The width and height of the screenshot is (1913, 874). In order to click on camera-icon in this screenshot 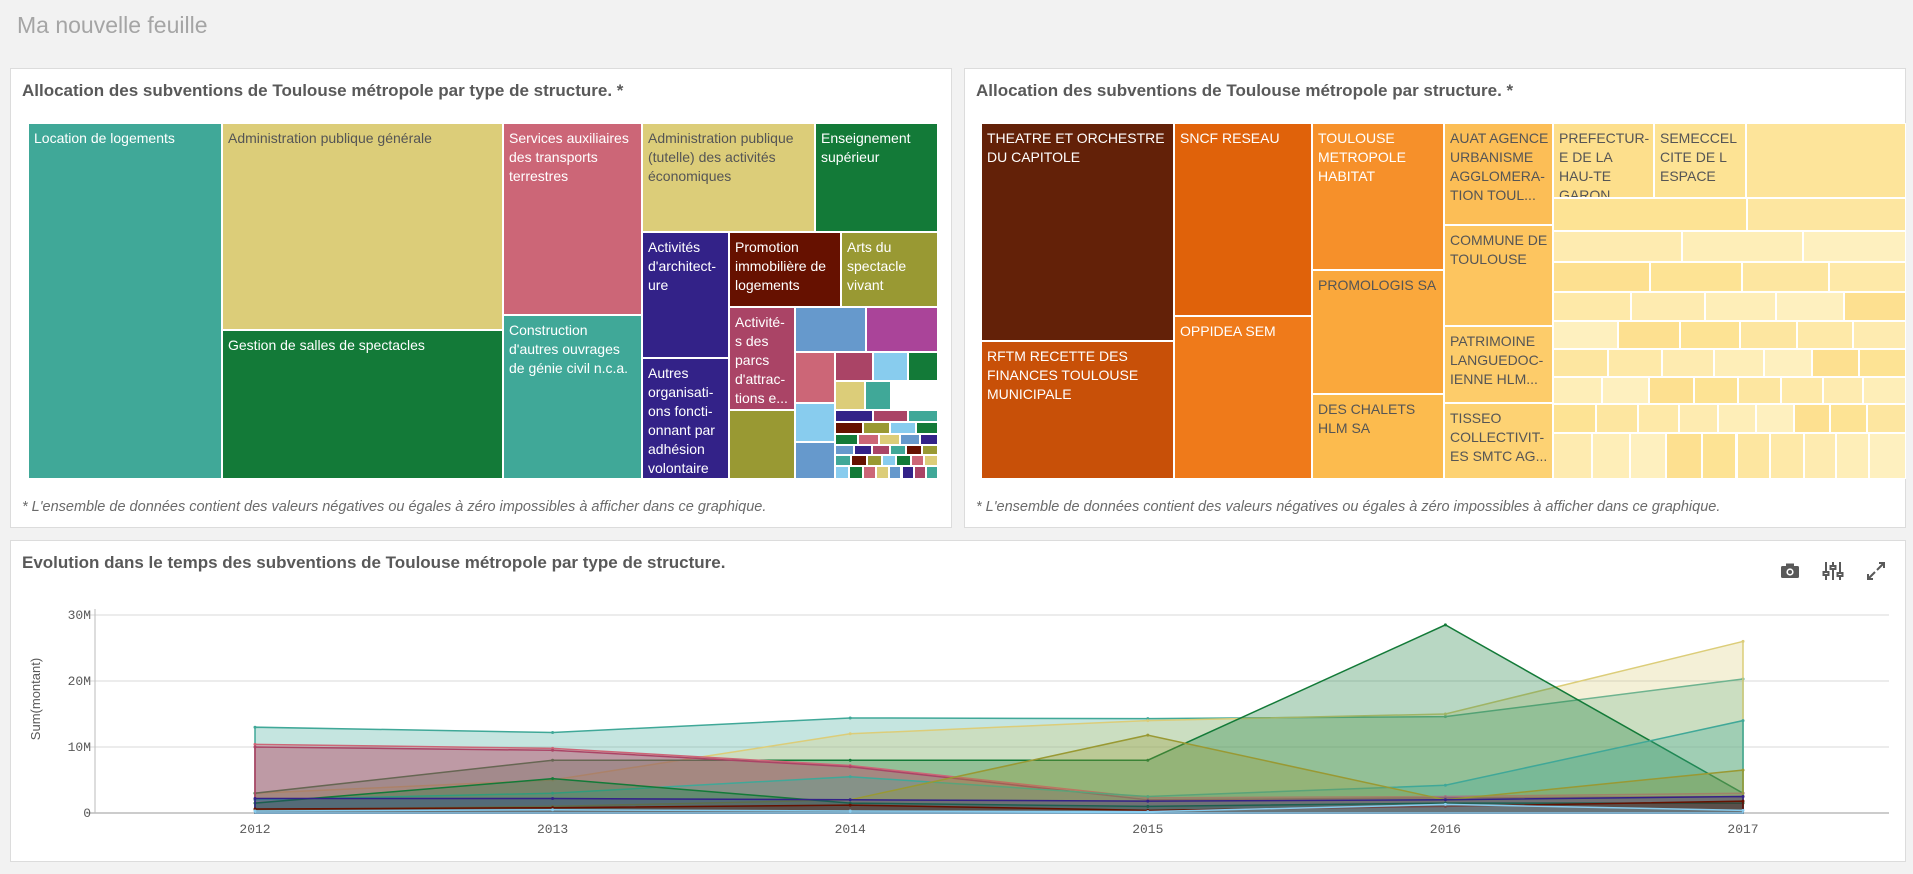, I will do `click(1790, 571)`.